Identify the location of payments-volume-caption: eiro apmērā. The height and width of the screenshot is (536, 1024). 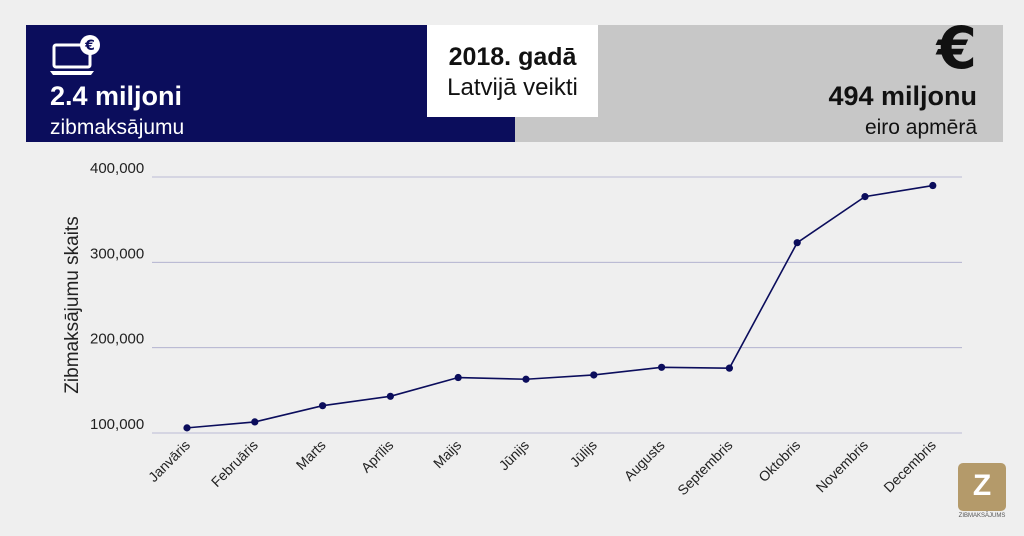
(920, 127).